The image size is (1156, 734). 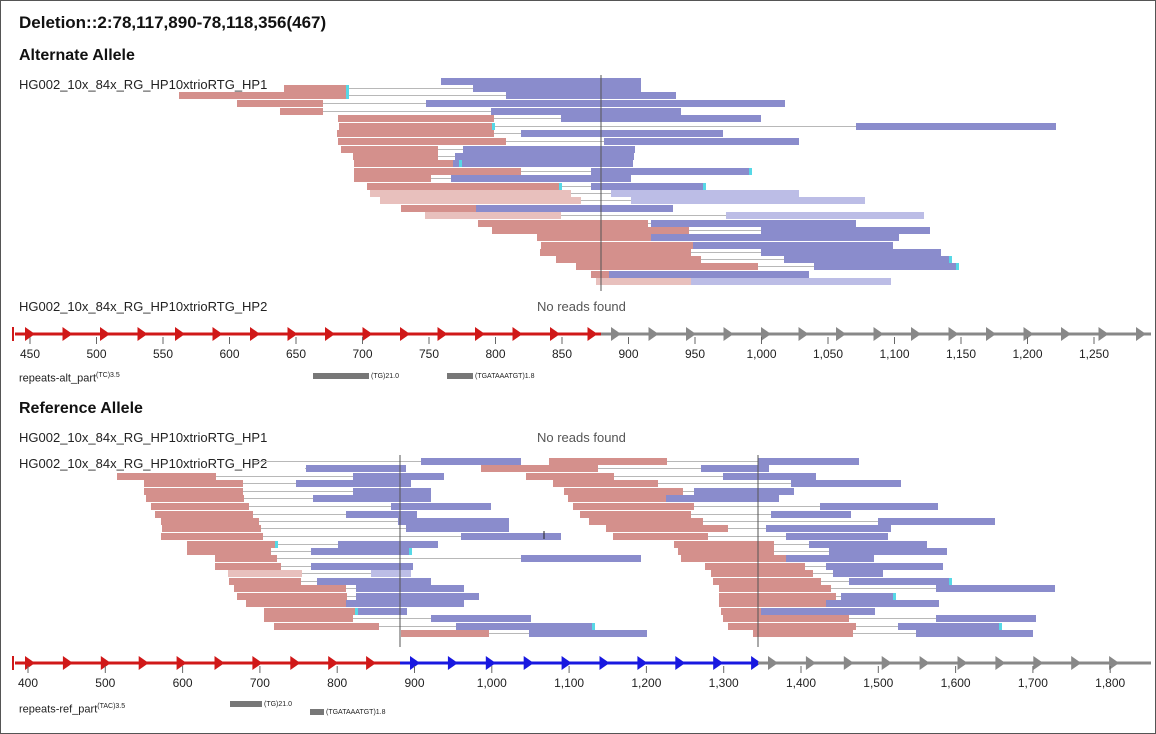 What do you see at coordinates (260, 683) in the screenshot?
I see `ref-axis-tick-label: 700` at bounding box center [260, 683].